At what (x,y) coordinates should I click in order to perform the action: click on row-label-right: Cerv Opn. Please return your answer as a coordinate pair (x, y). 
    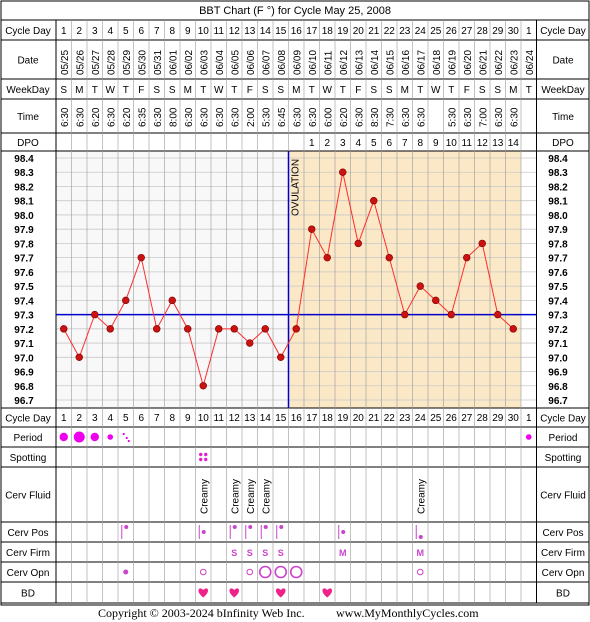
    Looking at the image, I should click on (563, 573).